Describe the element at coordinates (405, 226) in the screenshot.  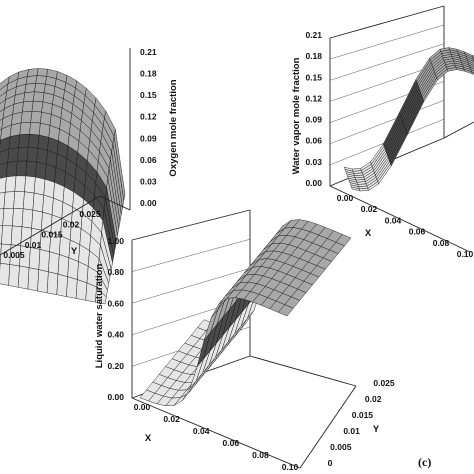
I see `vapor-x-tick-labels: 0.00 0.02 0.04 0.06 0.08 0.10` at that location.